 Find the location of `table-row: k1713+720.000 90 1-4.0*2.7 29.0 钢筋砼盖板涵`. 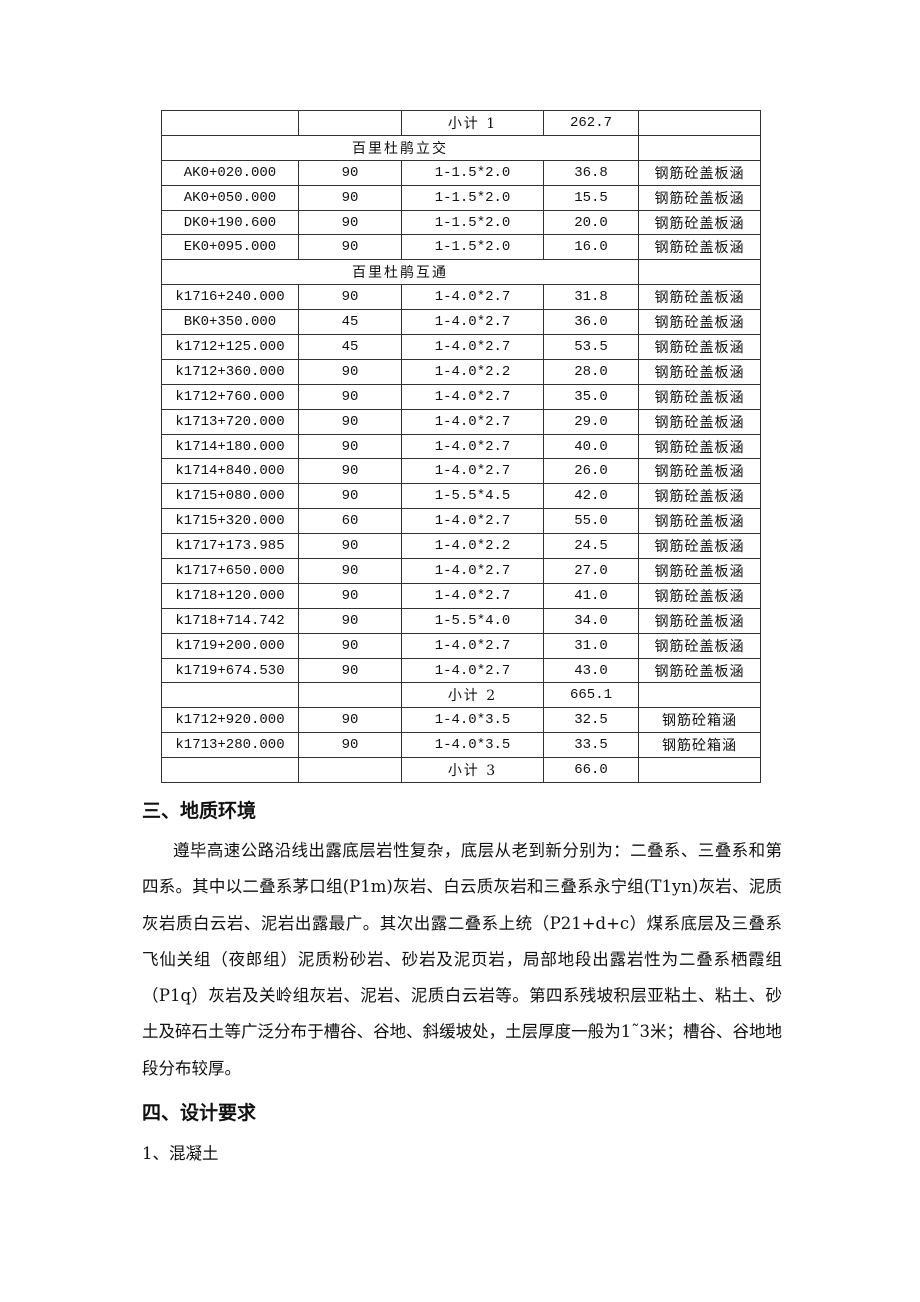

table-row: k1713+720.000 90 1-4.0*2.7 29.0 钢筋砼盖板涵 is located at coordinates (461, 421).